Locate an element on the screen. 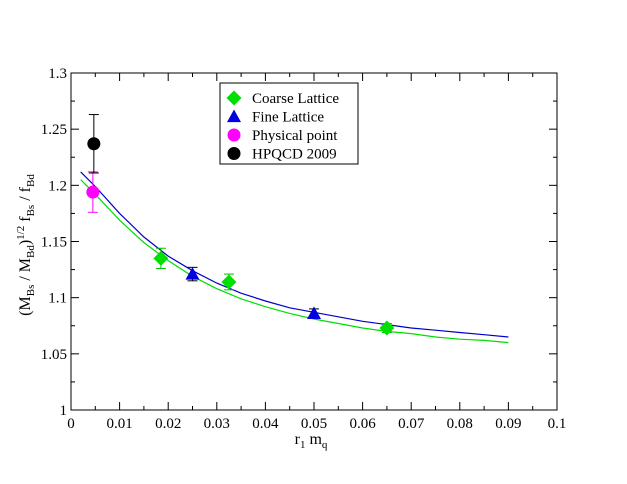 The image size is (627, 484). y-tick-label: 1.05 is located at coordinates (54, 355).